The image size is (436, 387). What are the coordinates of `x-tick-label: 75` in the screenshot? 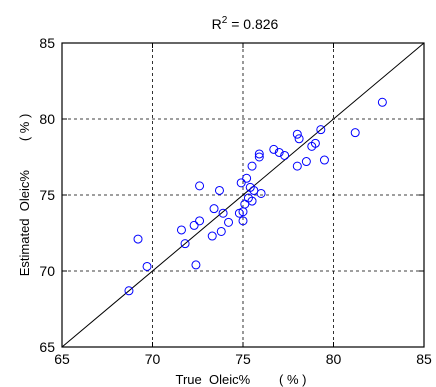 It's located at (243, 359).